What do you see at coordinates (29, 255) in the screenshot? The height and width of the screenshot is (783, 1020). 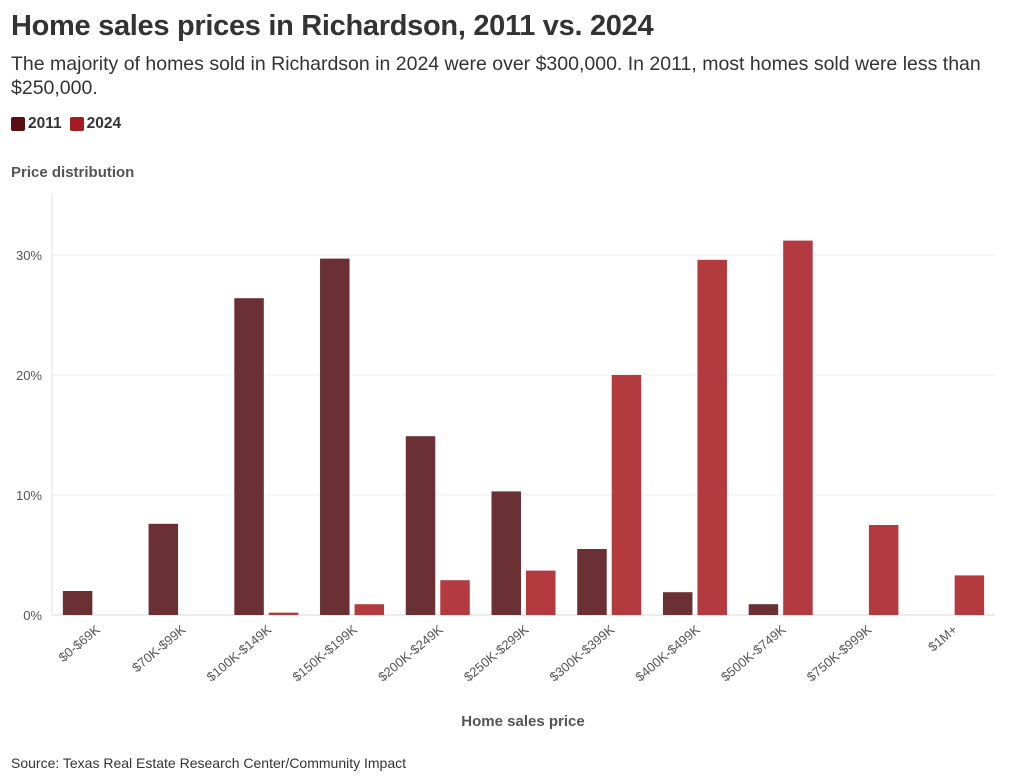 I see `y-tick-label: 30%` at bounding box center [29, 255].